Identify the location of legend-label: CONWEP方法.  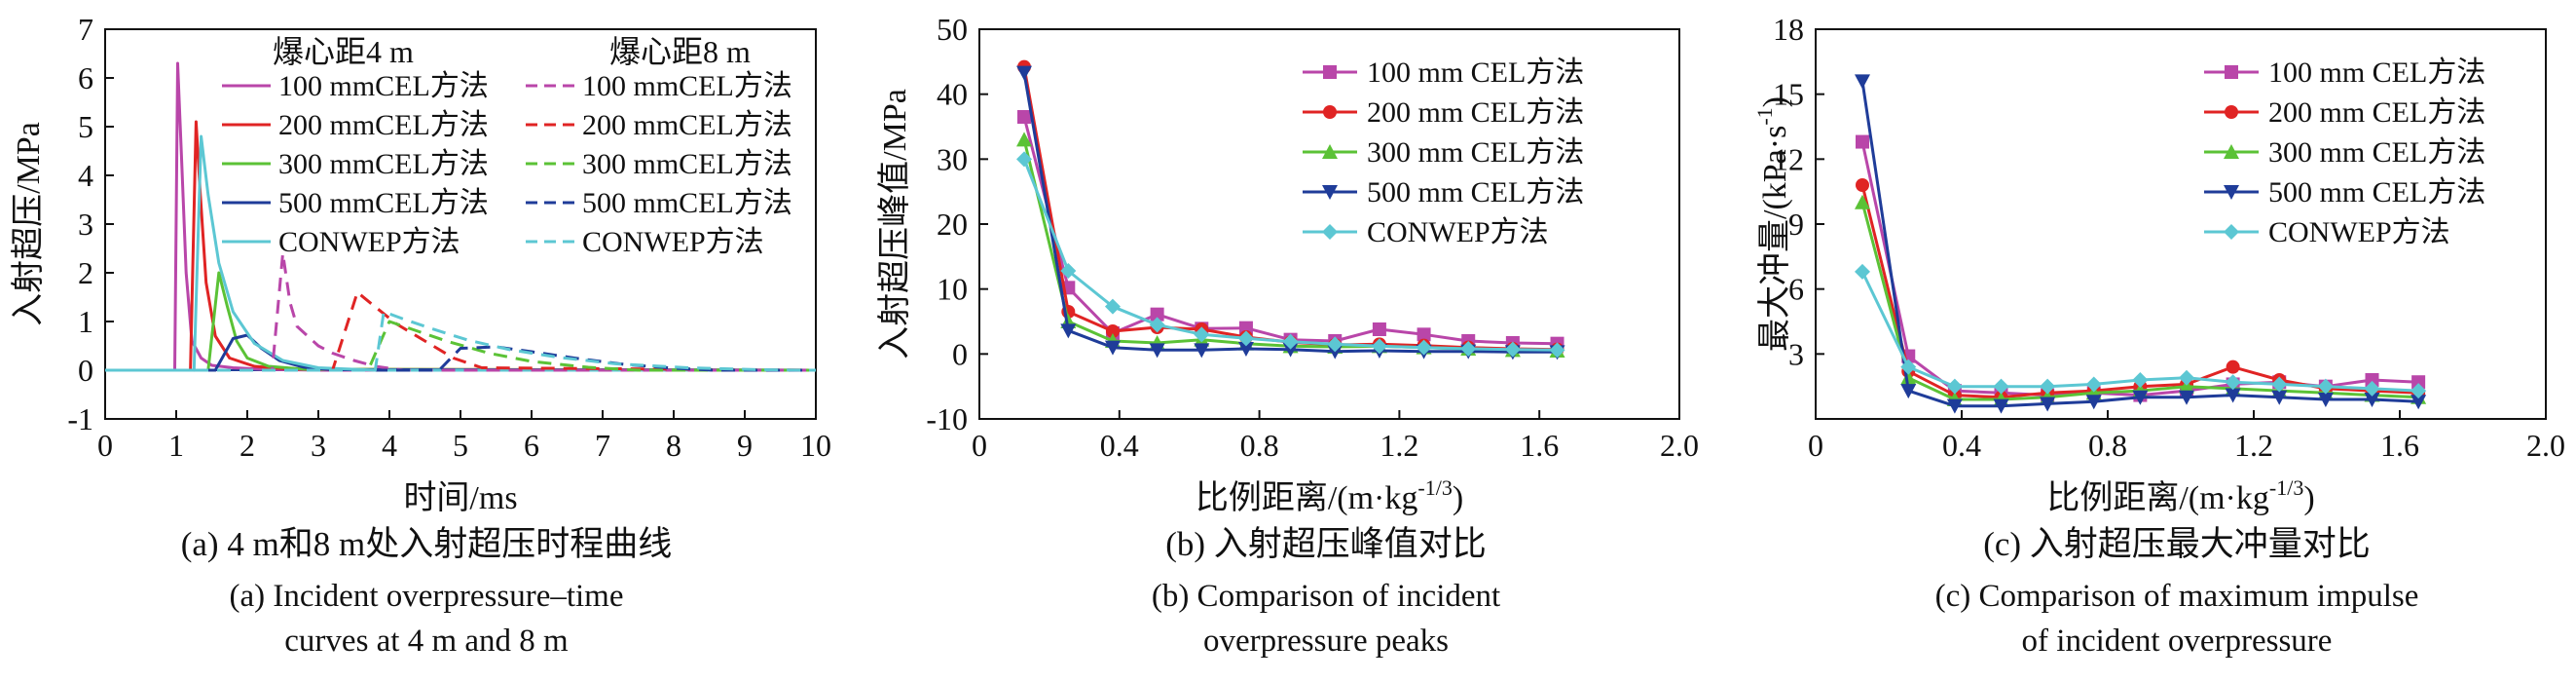
(1458, 232).